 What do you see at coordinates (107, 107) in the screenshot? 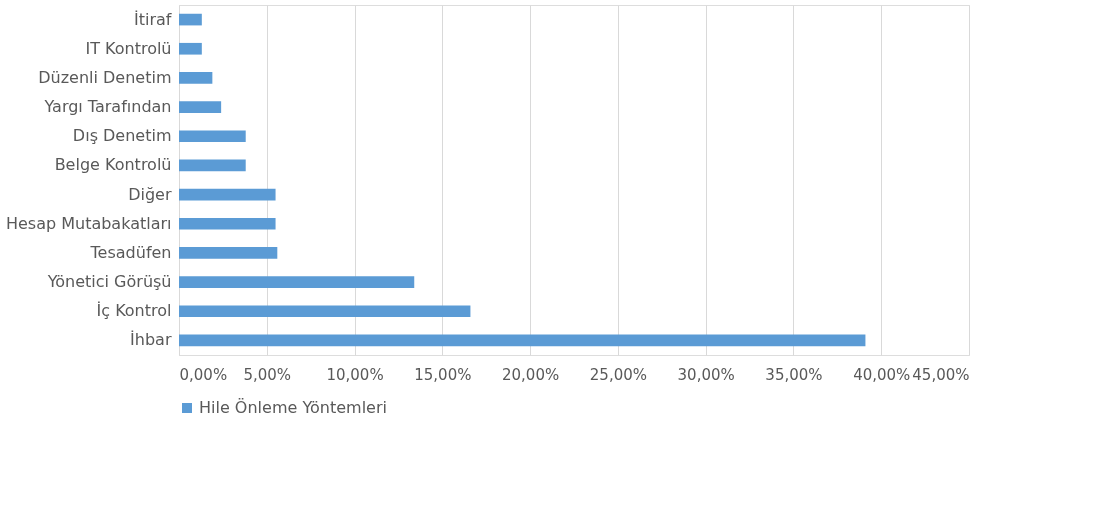
I see `y-tick-label: Yargı Tarafından` at bounding box center [107, 107].